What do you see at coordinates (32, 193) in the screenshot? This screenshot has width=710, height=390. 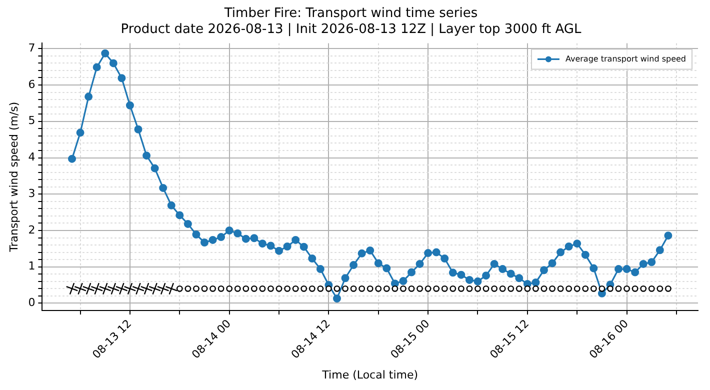 I see `y-tick-label: 3` at bounding box center [32, 193].